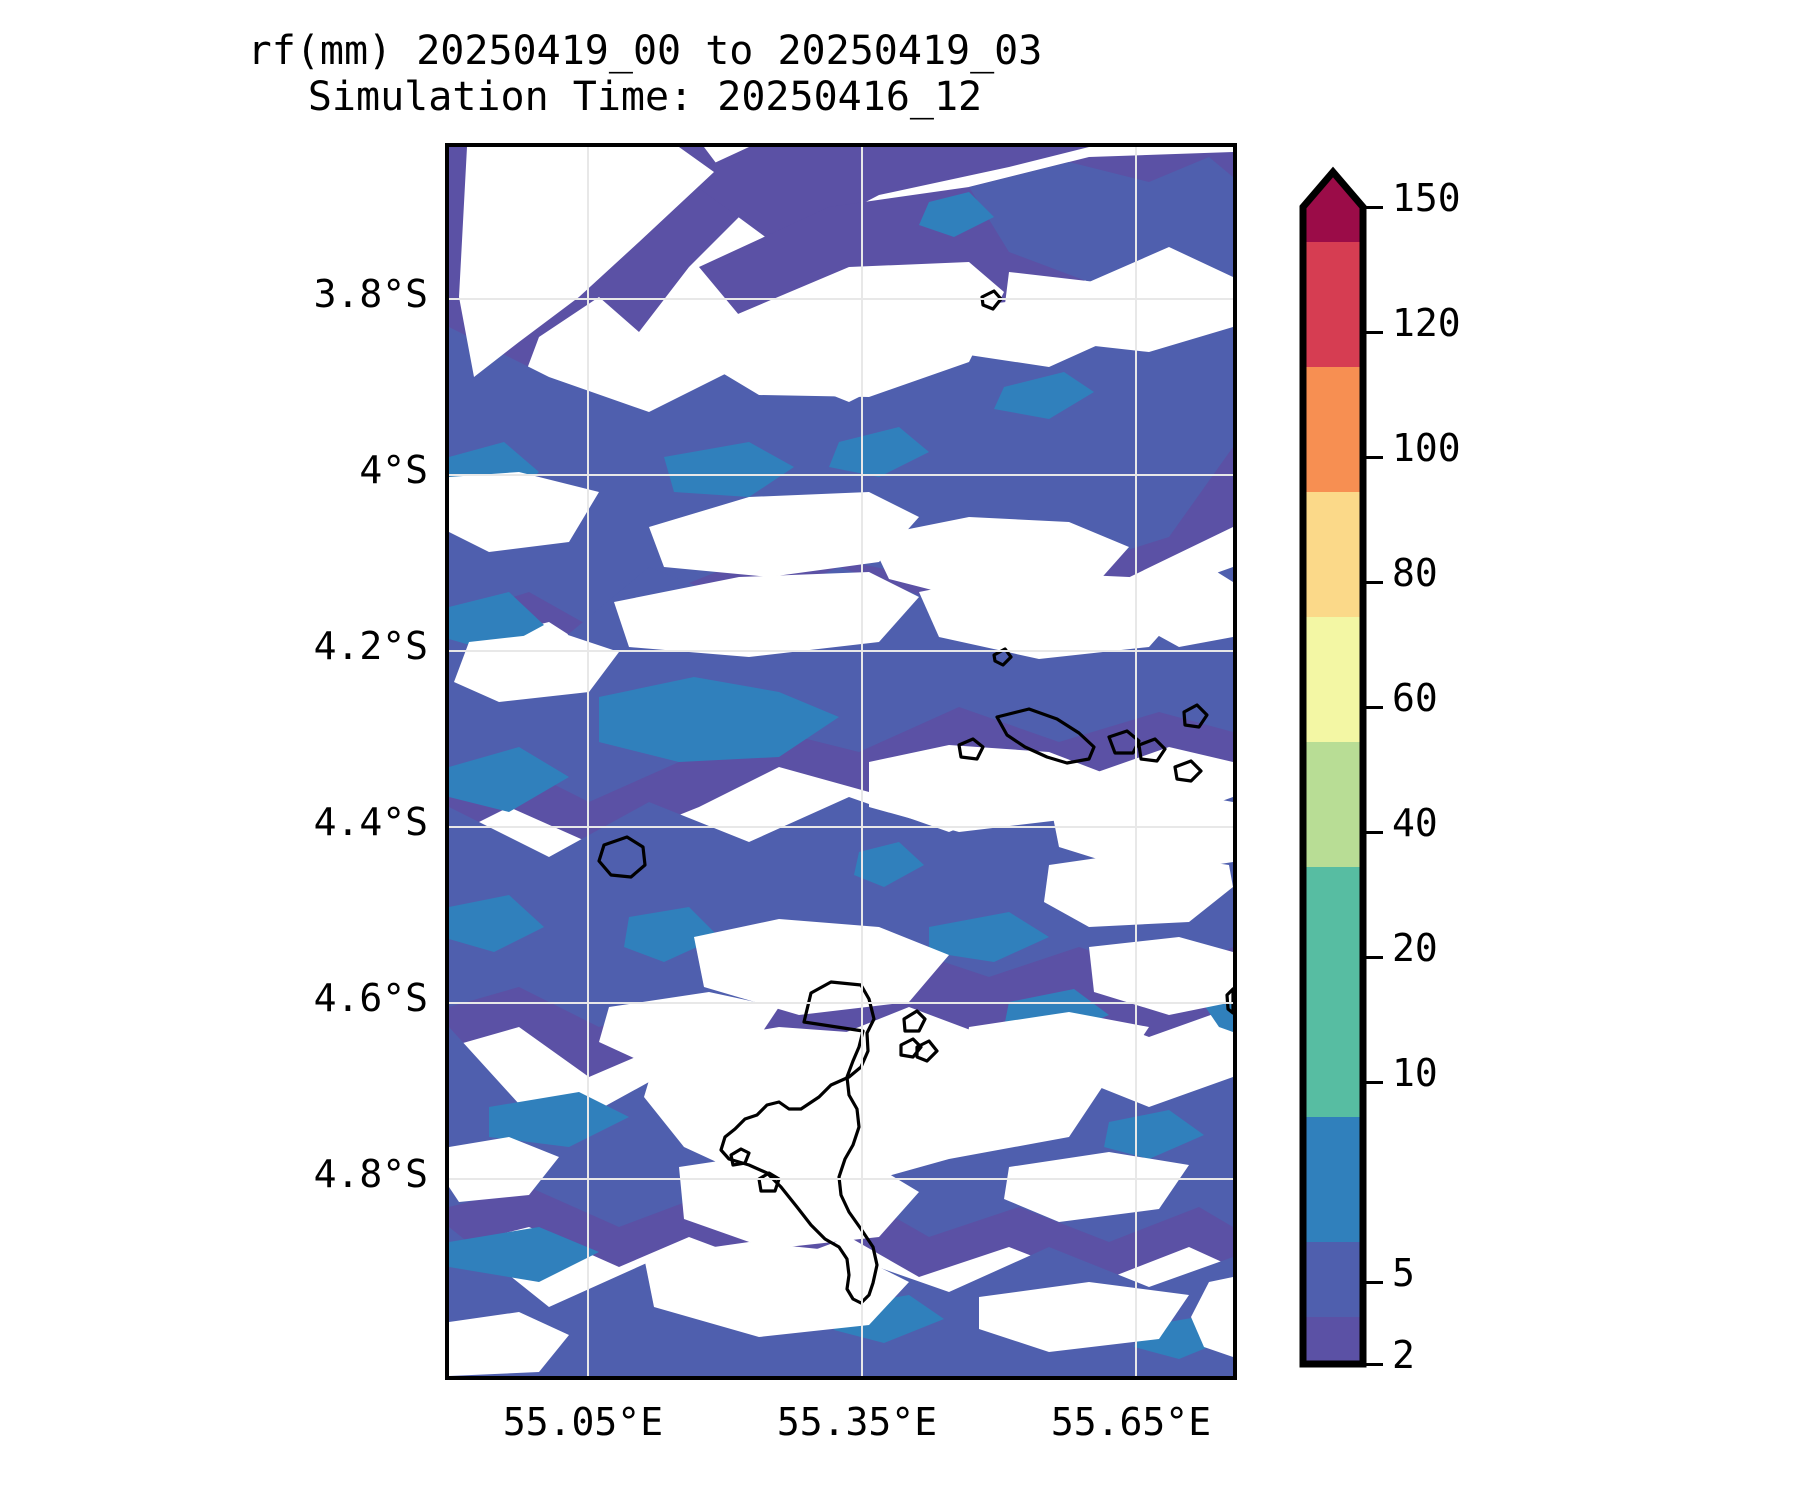  I want to click on colorbar-tick-label-9: 2, so click(1403, 1355).